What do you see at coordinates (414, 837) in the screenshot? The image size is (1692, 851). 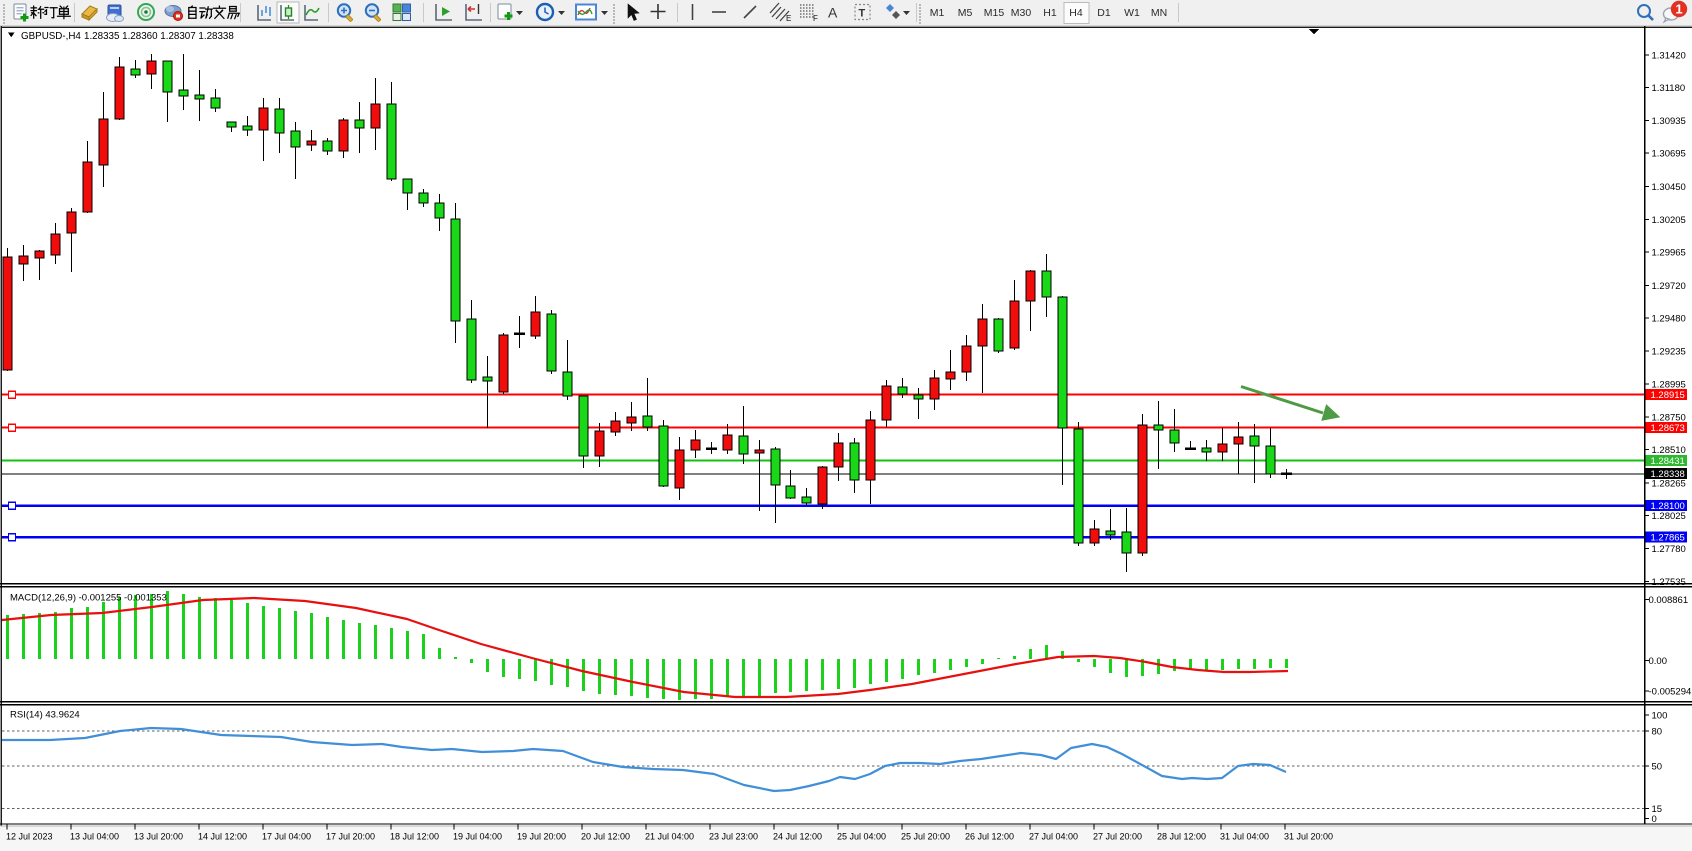 I see `svg-text: 18 Jul 12:00` at bounding box center [414, 837].